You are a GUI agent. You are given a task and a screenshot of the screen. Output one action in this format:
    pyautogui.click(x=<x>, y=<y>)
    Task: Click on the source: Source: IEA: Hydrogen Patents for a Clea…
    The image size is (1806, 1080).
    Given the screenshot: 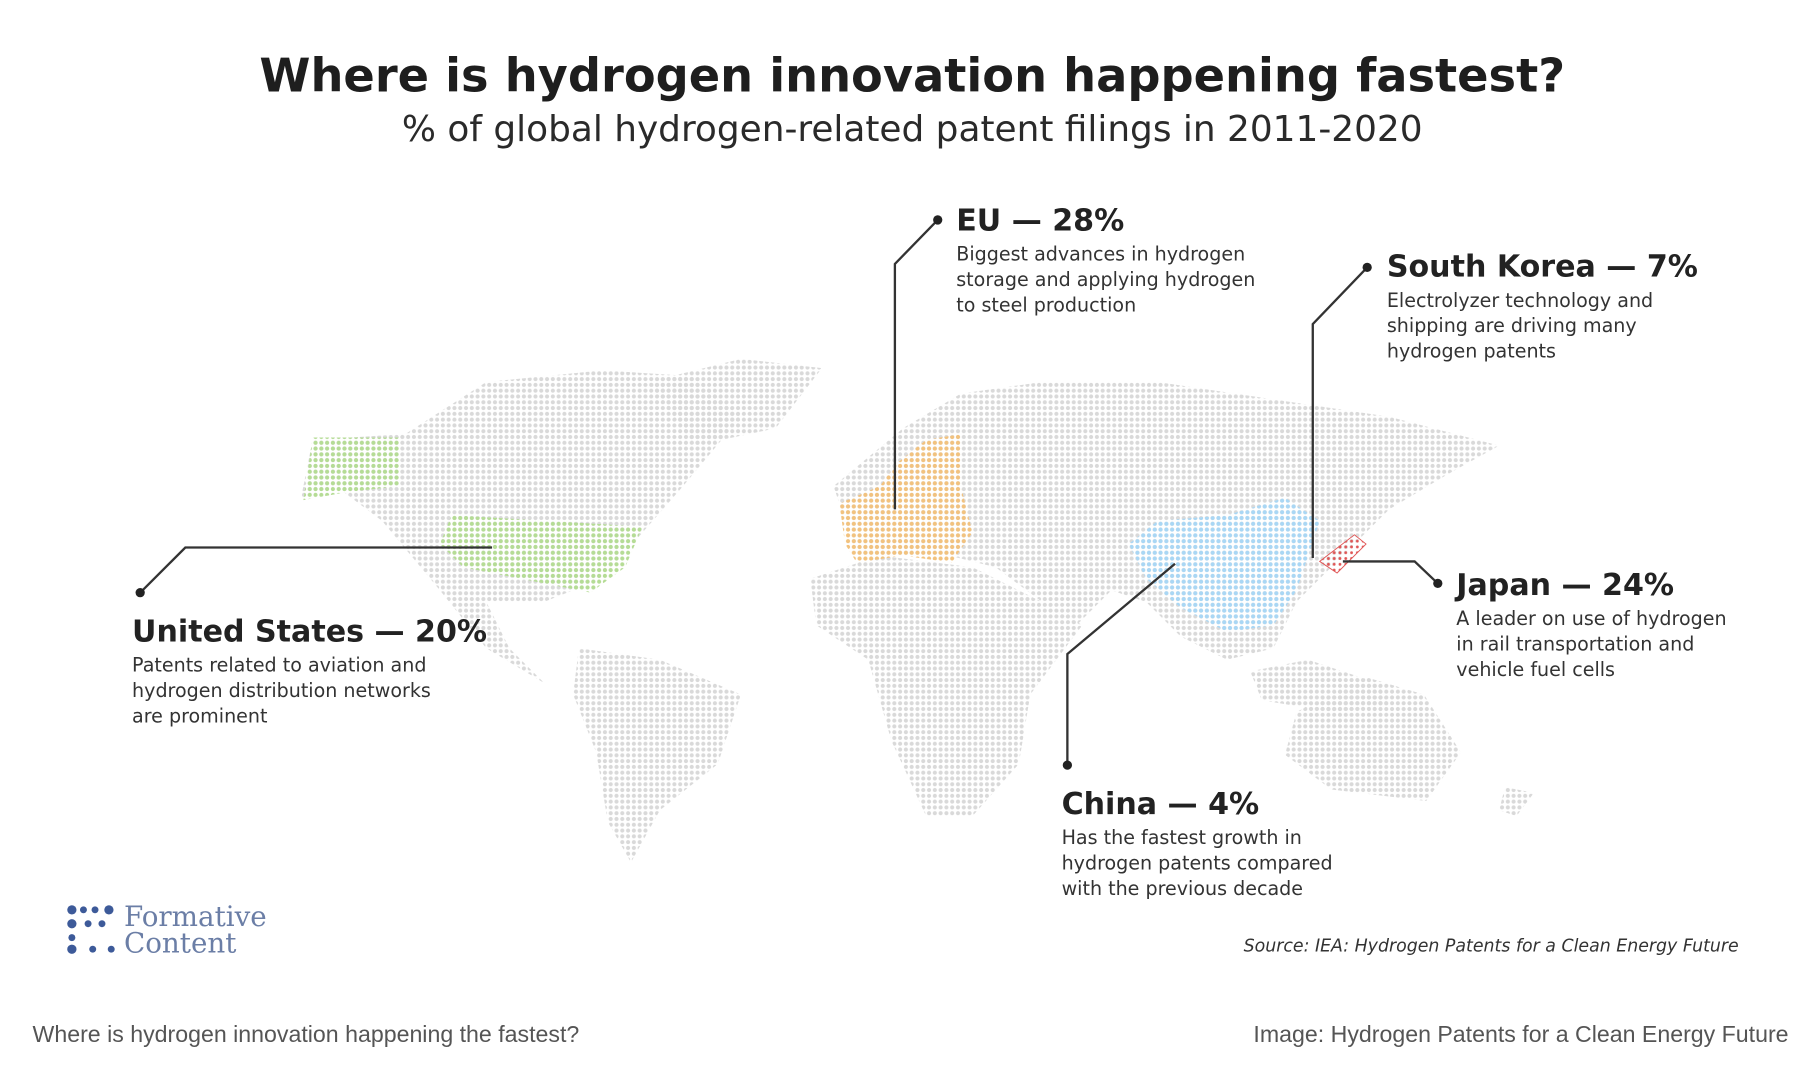 What is the action you would take?
    pyautogui.click(x=1491, y=947)
    